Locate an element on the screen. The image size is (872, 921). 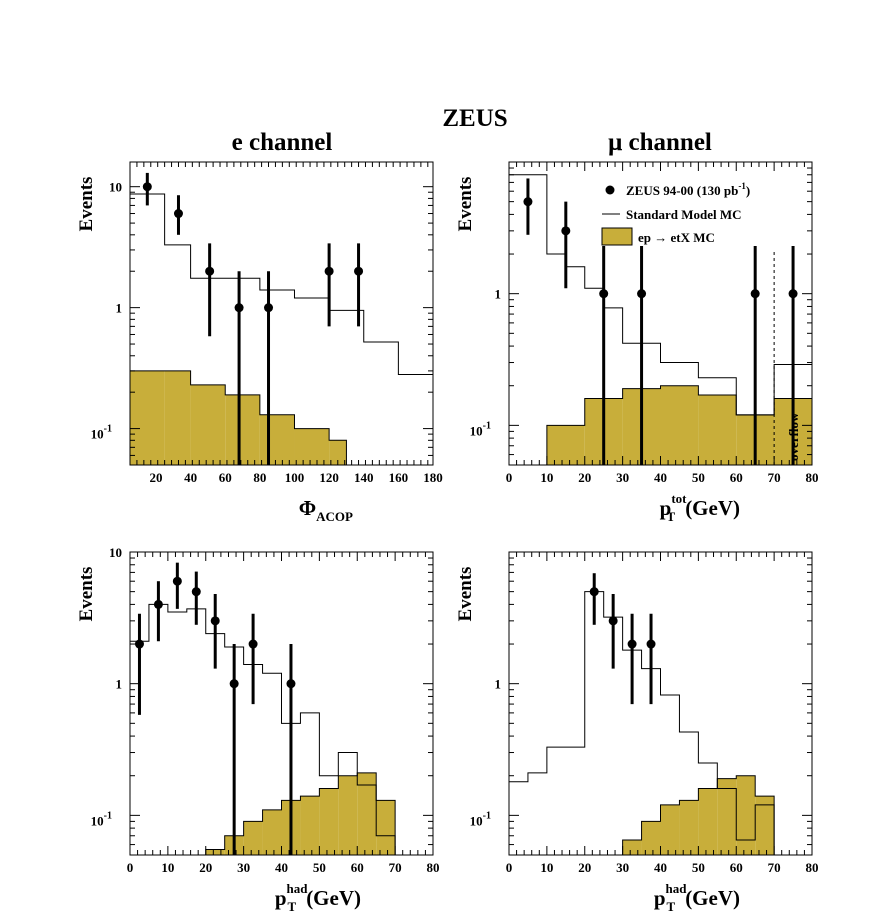
x-axis-label: ΦACOP is located at coordinates (326, 510).